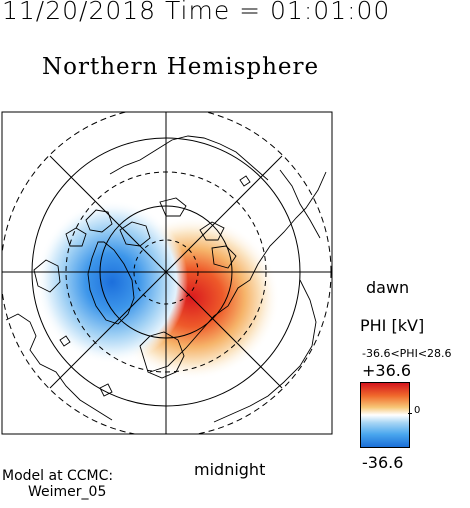 This screenshot has height=508, width=470. I want to click on negative-potential-cell, so click(112, 282).